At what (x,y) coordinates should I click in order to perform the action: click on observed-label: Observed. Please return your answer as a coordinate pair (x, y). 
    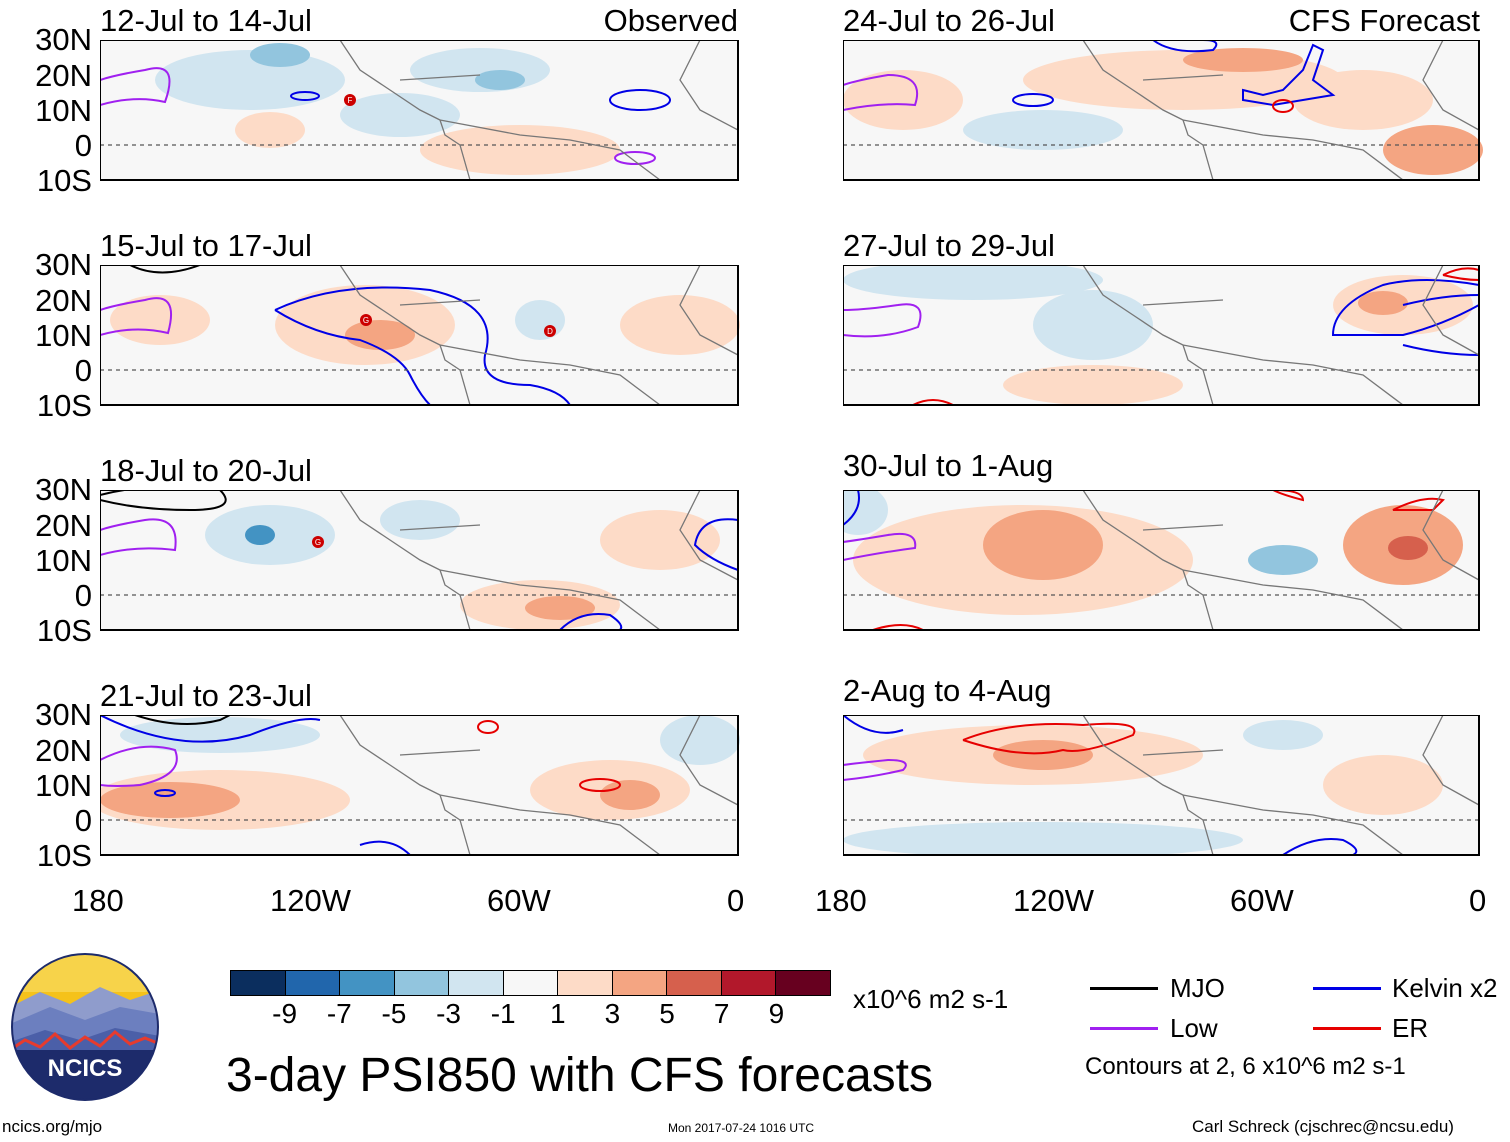
    Looking at the image, I should click on (670, 20).